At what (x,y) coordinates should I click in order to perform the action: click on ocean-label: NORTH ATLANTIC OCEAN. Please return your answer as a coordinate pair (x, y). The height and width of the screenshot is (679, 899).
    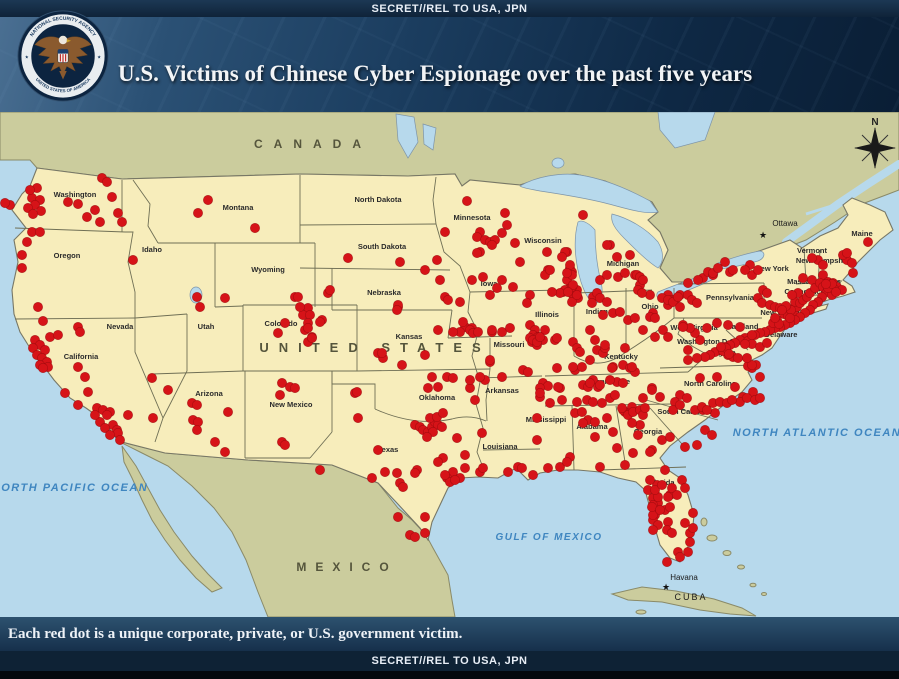
    Looking at the image, I should click on (816, 433).